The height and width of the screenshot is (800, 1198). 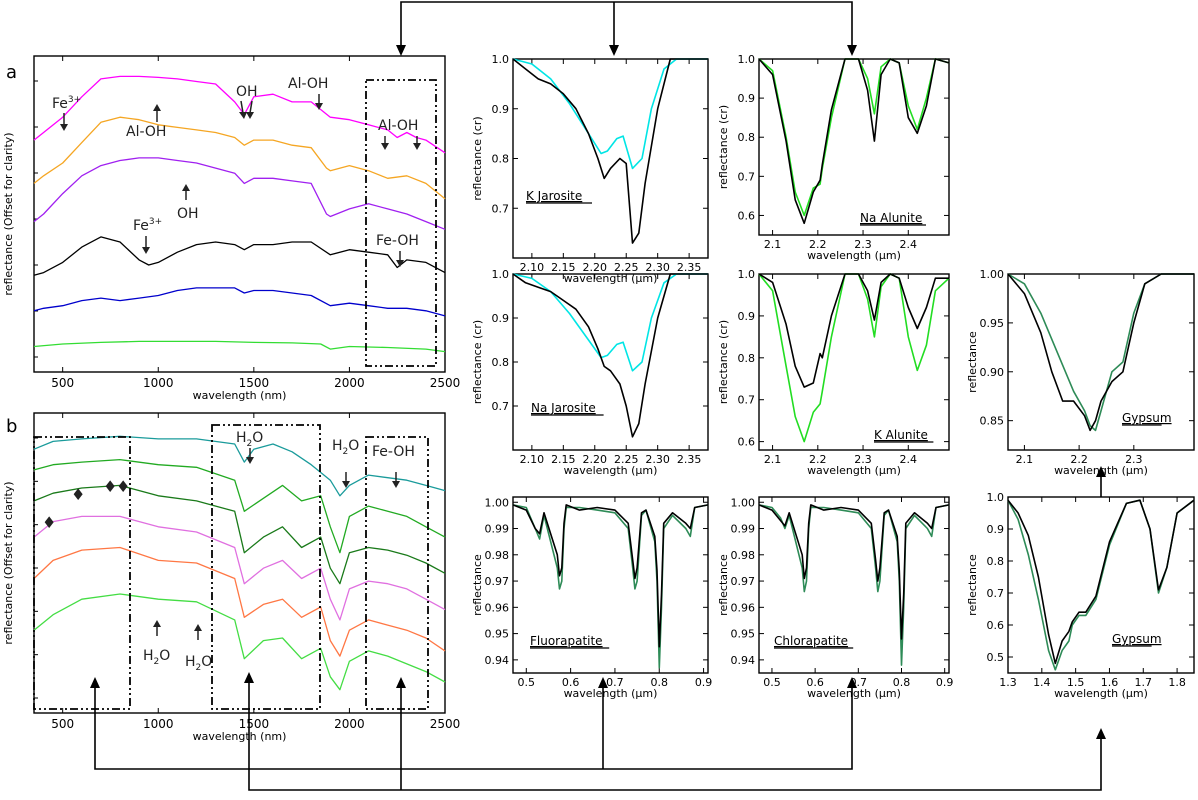 What do you see at coordinates (902, 682) in the screenshot?
I see `chlorapatite-xtick-label-3: 0.8` at bounding box center [902, 682].